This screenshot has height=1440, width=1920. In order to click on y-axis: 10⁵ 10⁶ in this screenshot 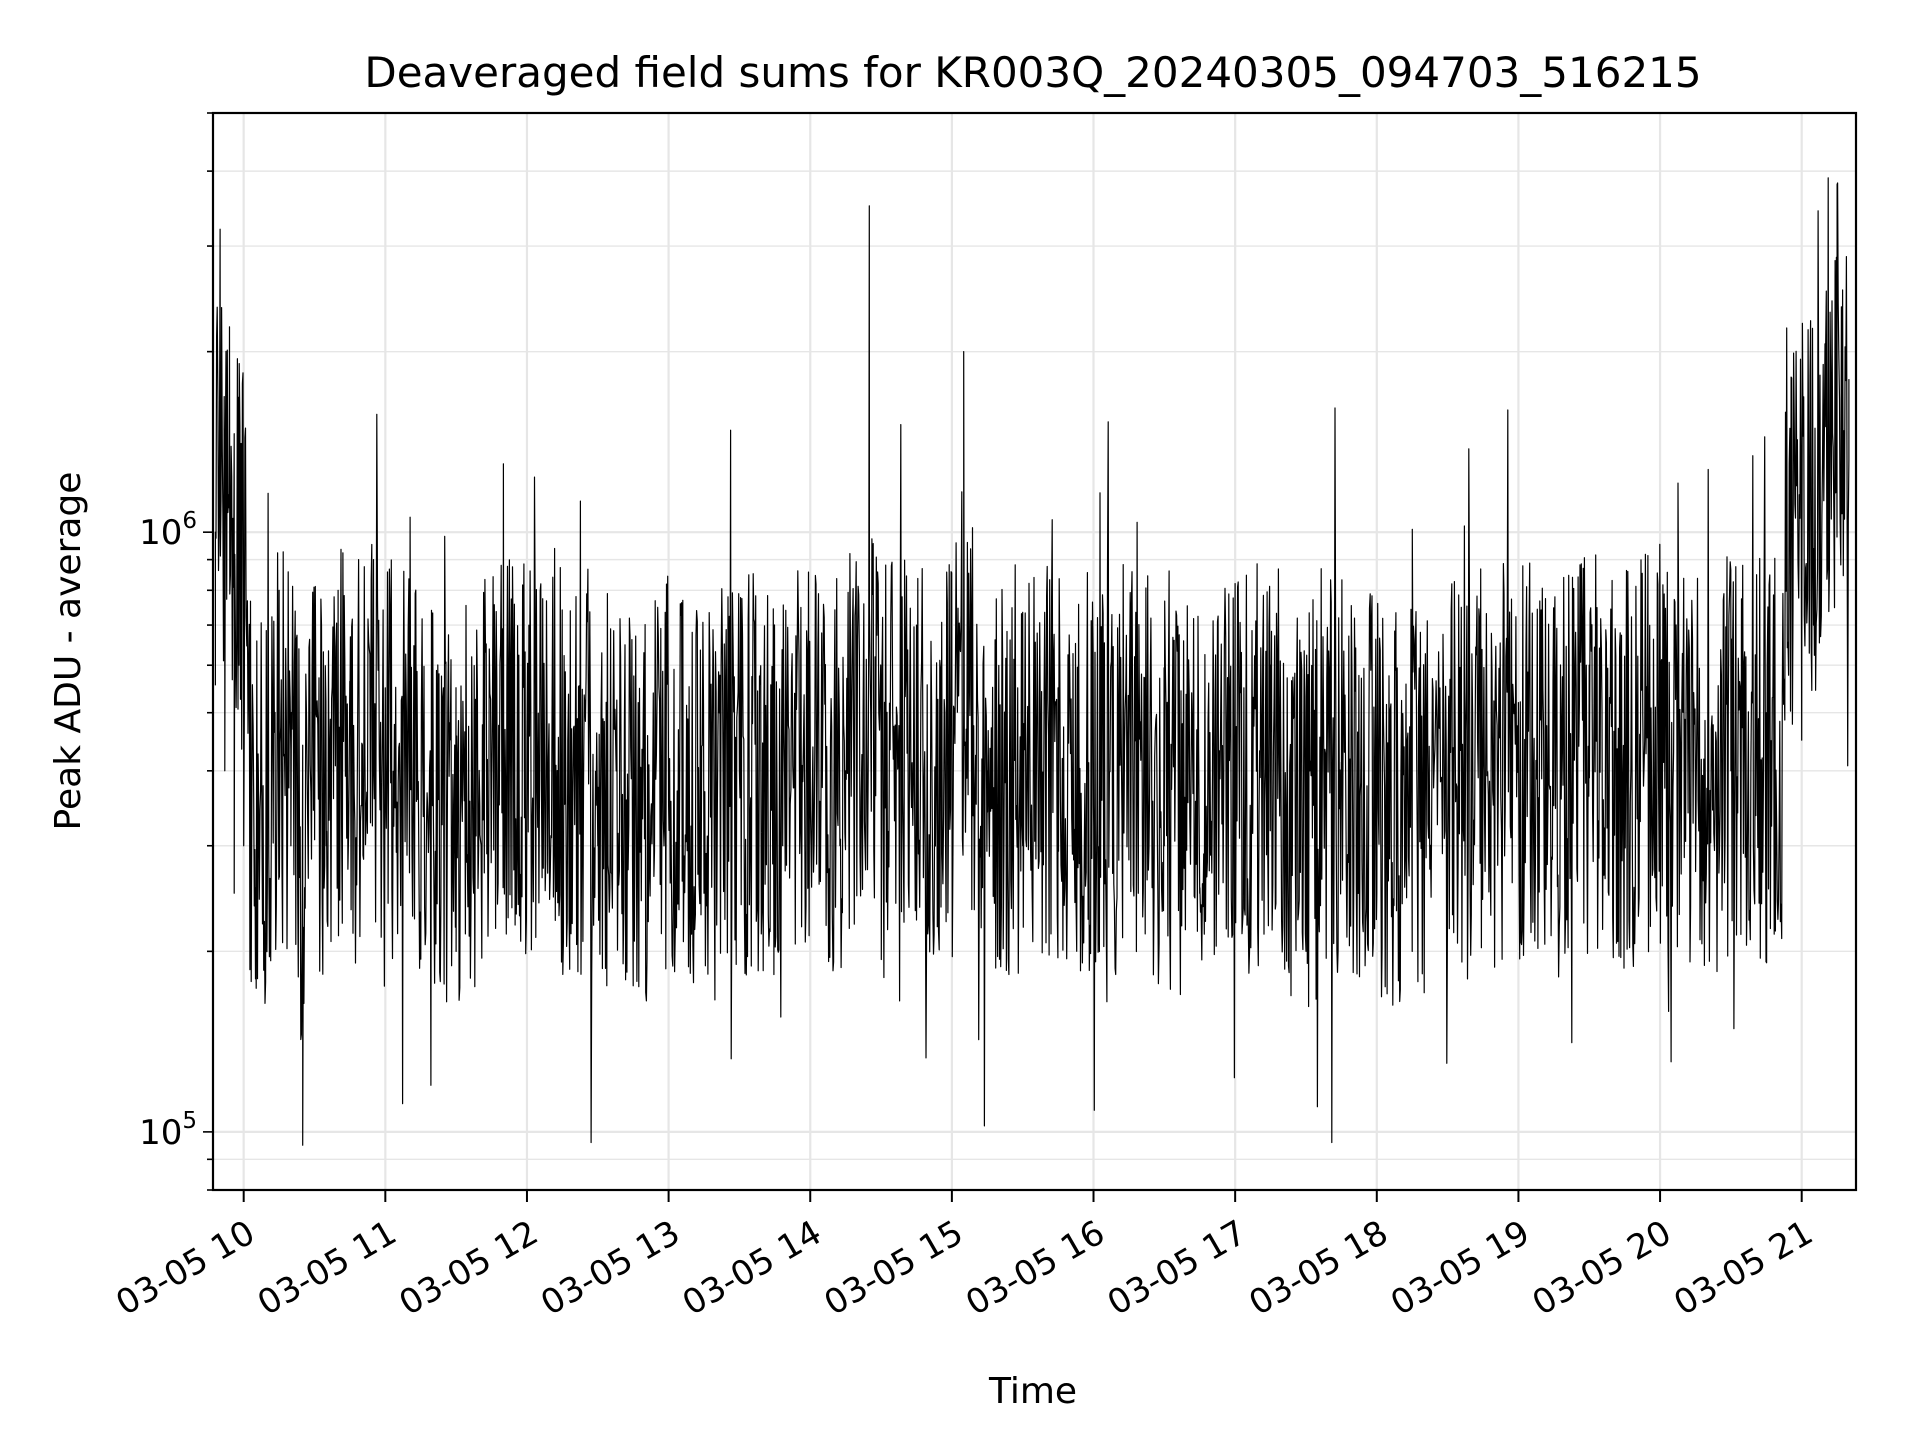, I will do `click(176, 651)`.